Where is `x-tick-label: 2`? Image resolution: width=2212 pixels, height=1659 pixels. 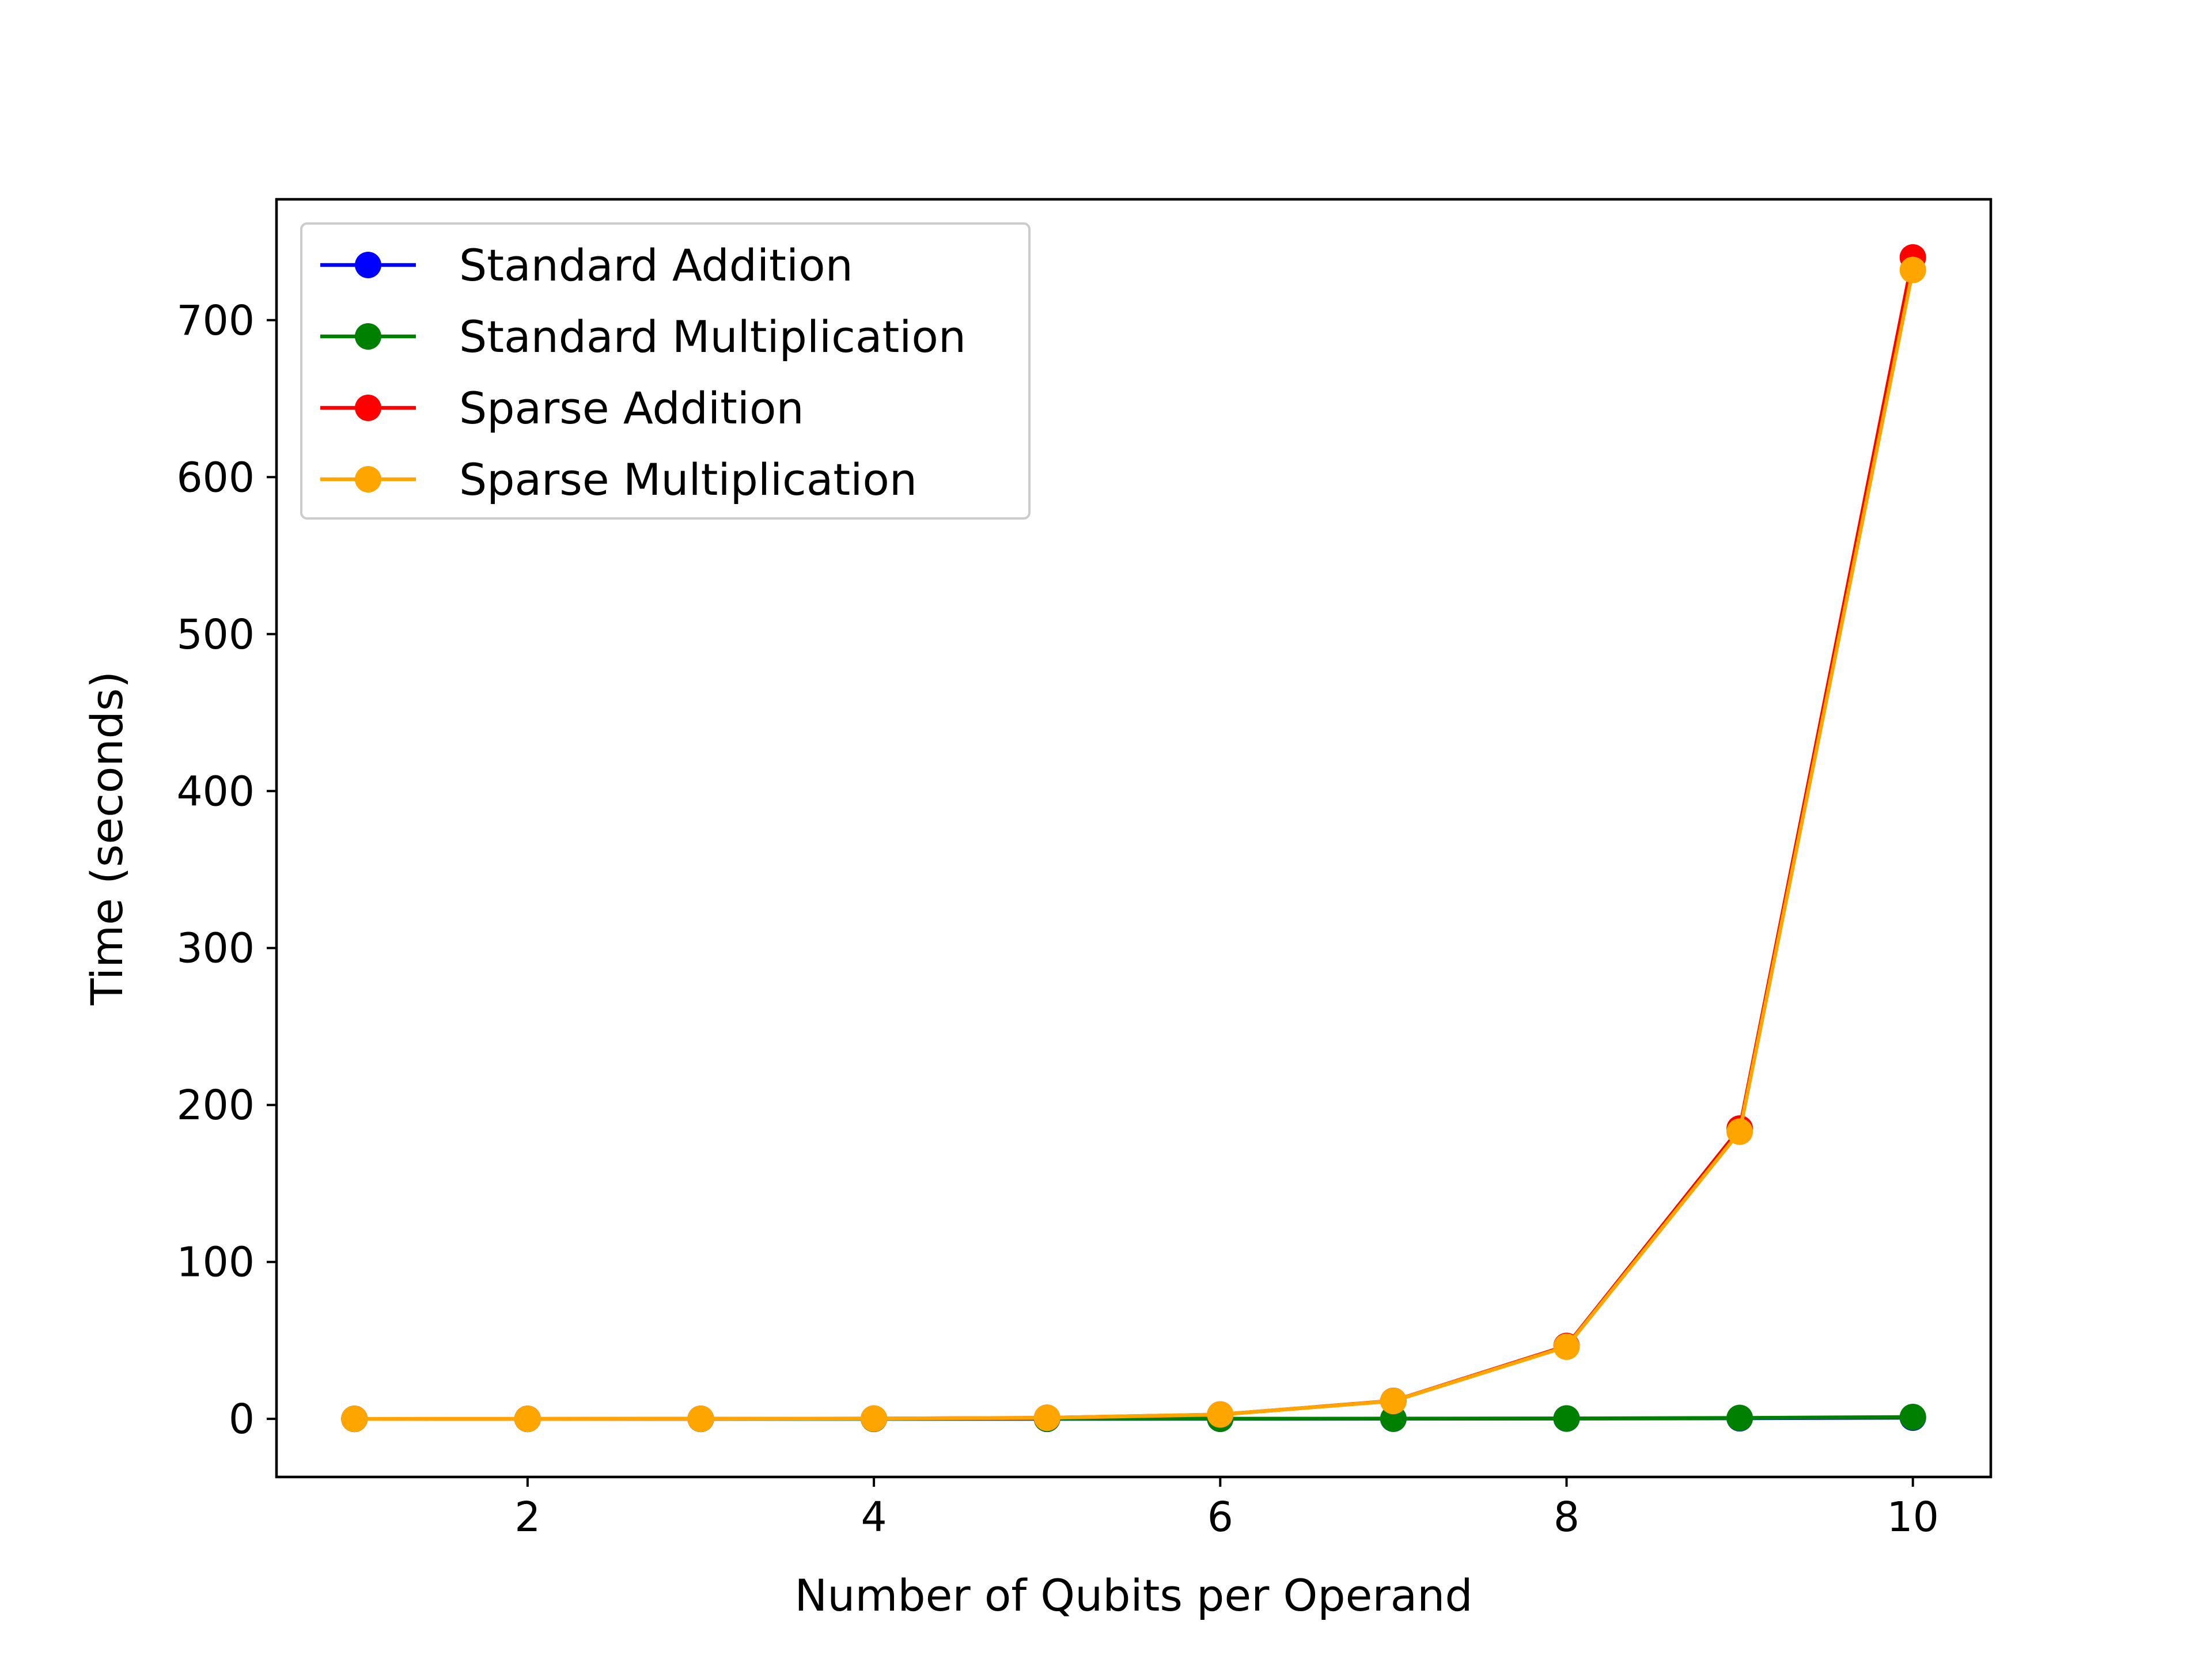
x-tick-label: 2 is located at coordinates (527, 1517).